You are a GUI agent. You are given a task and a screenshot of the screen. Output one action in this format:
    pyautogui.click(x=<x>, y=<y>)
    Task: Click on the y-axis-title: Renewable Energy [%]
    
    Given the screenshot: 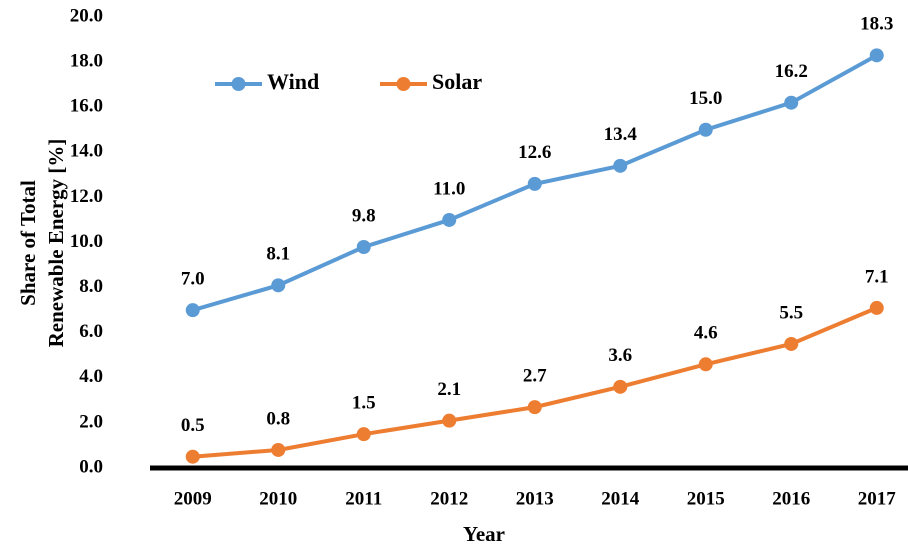 What is the action you would take?
    pyautogui.click(x=56, y=243)
    